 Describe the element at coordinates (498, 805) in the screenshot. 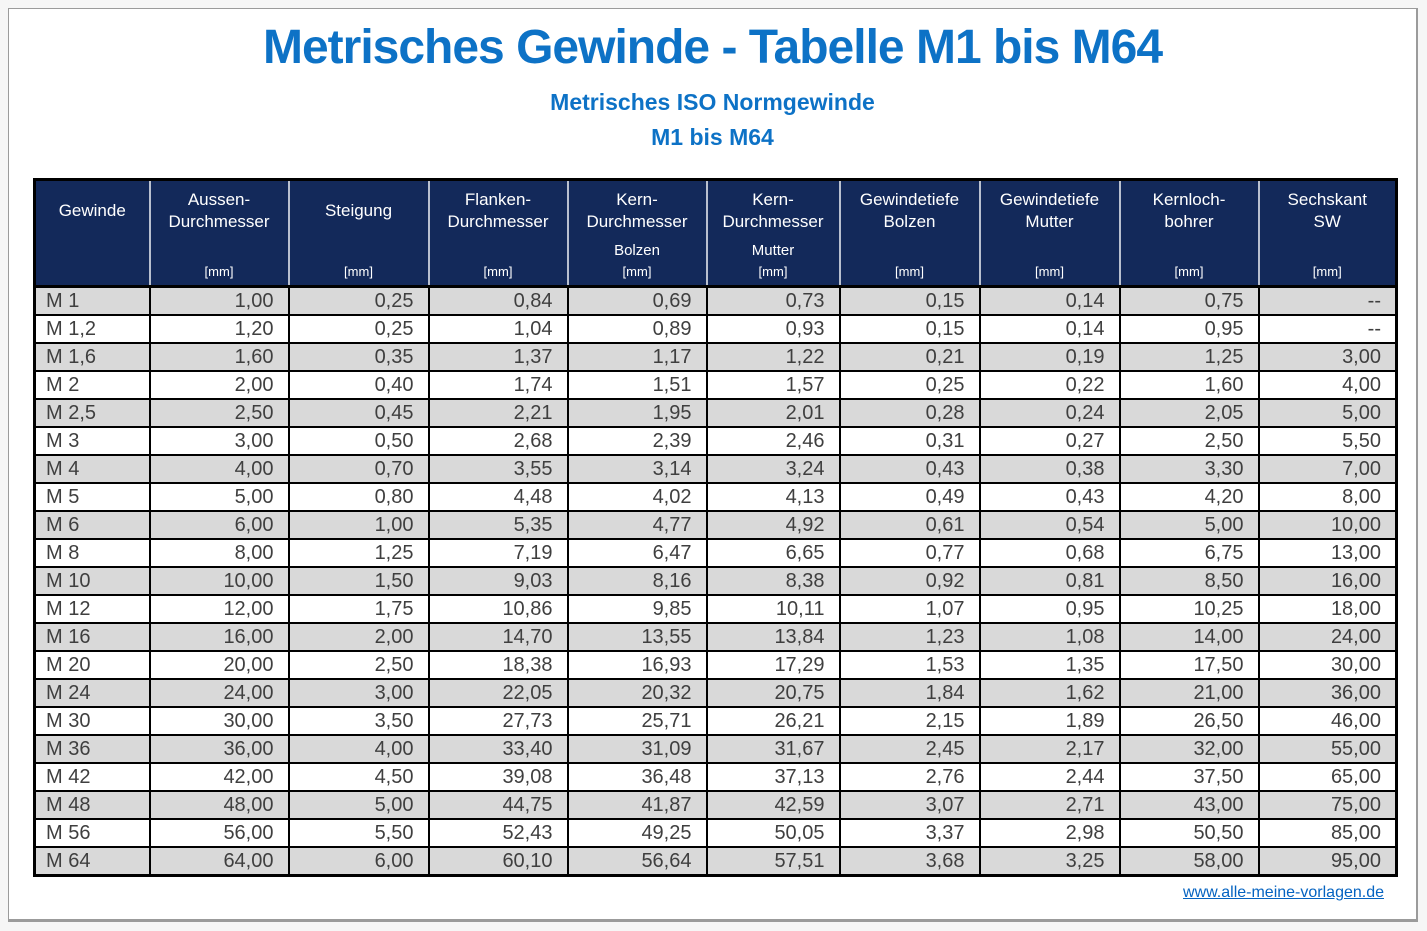

I see `cell-value: 44,75` at that location.